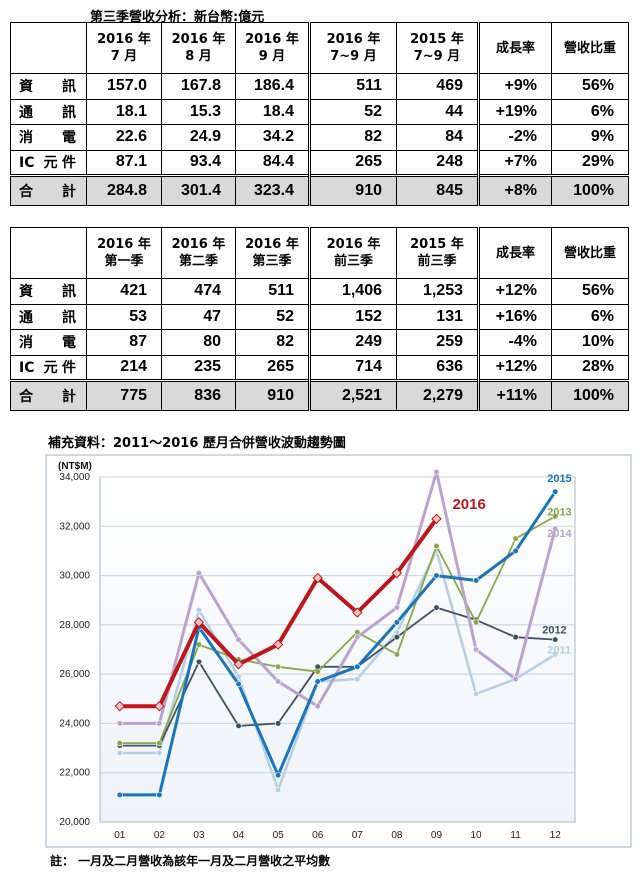 The image size is (640, 872). Describe the element at coordinates (514, 342) in the screenshot. I see `table-cell: -4%` at that location.